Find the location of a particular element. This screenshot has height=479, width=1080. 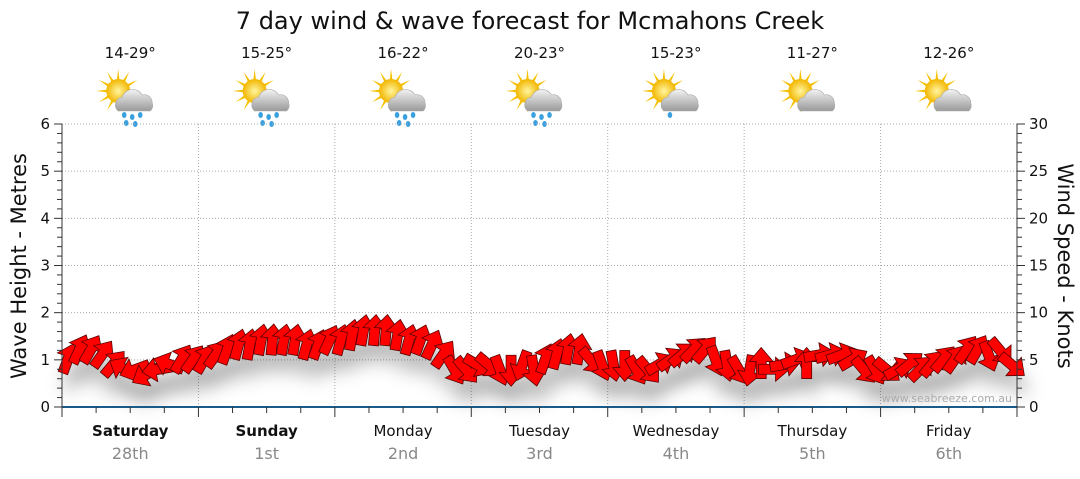

left-tick-label: 4 is located at coordinates (45, 218).